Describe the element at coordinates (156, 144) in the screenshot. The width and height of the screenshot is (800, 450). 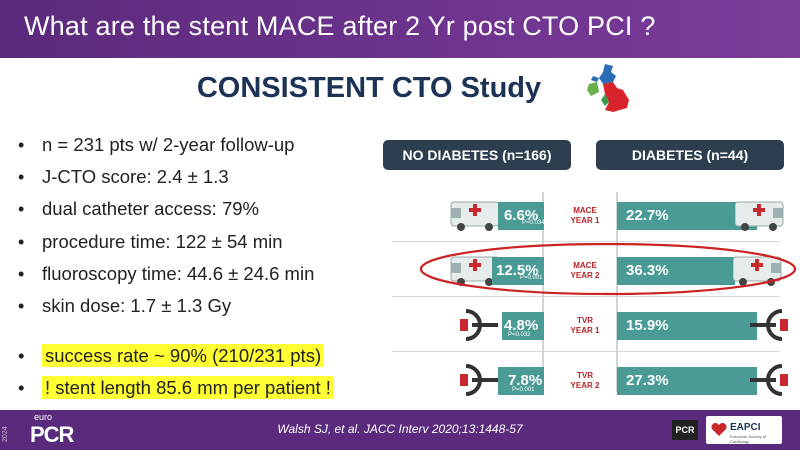
I see `list-item: • n = 231 pts w/ 2-year follow-up` at that location.